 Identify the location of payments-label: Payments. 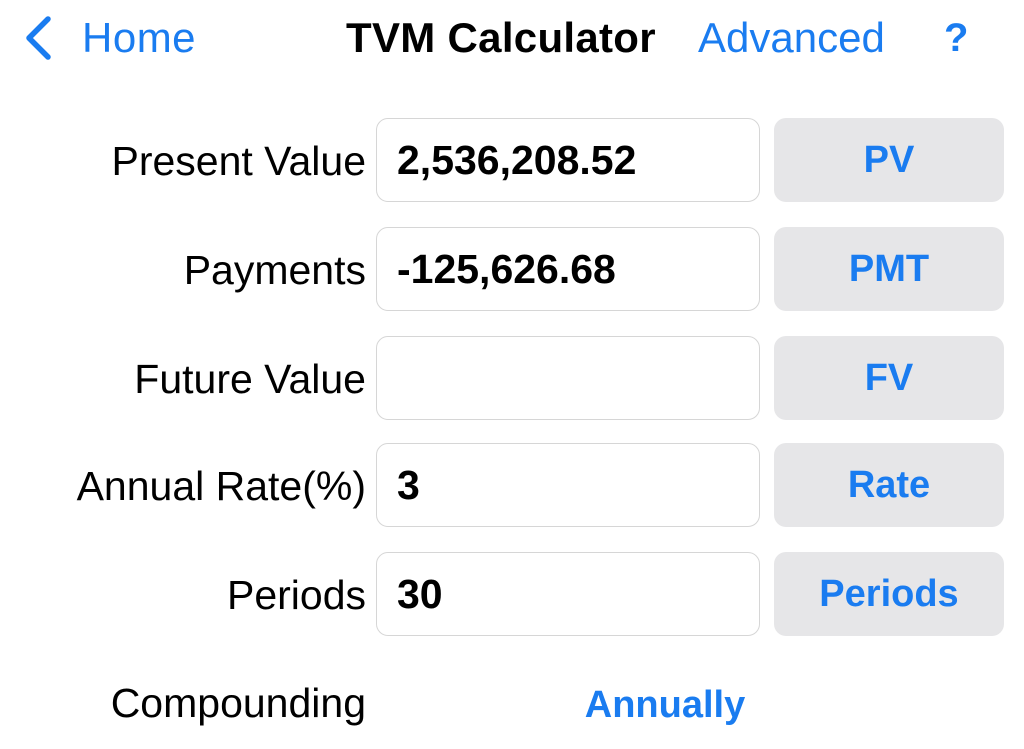
(274, 270).